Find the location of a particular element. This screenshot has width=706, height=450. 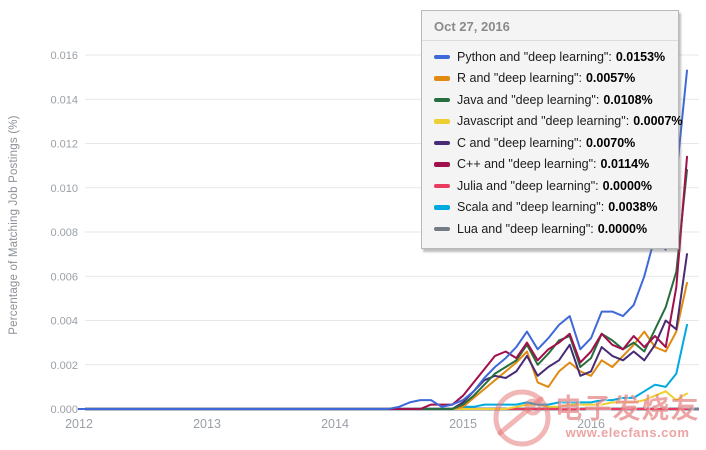

x-tick-label: 2016 is located at coordinates (591, 424).